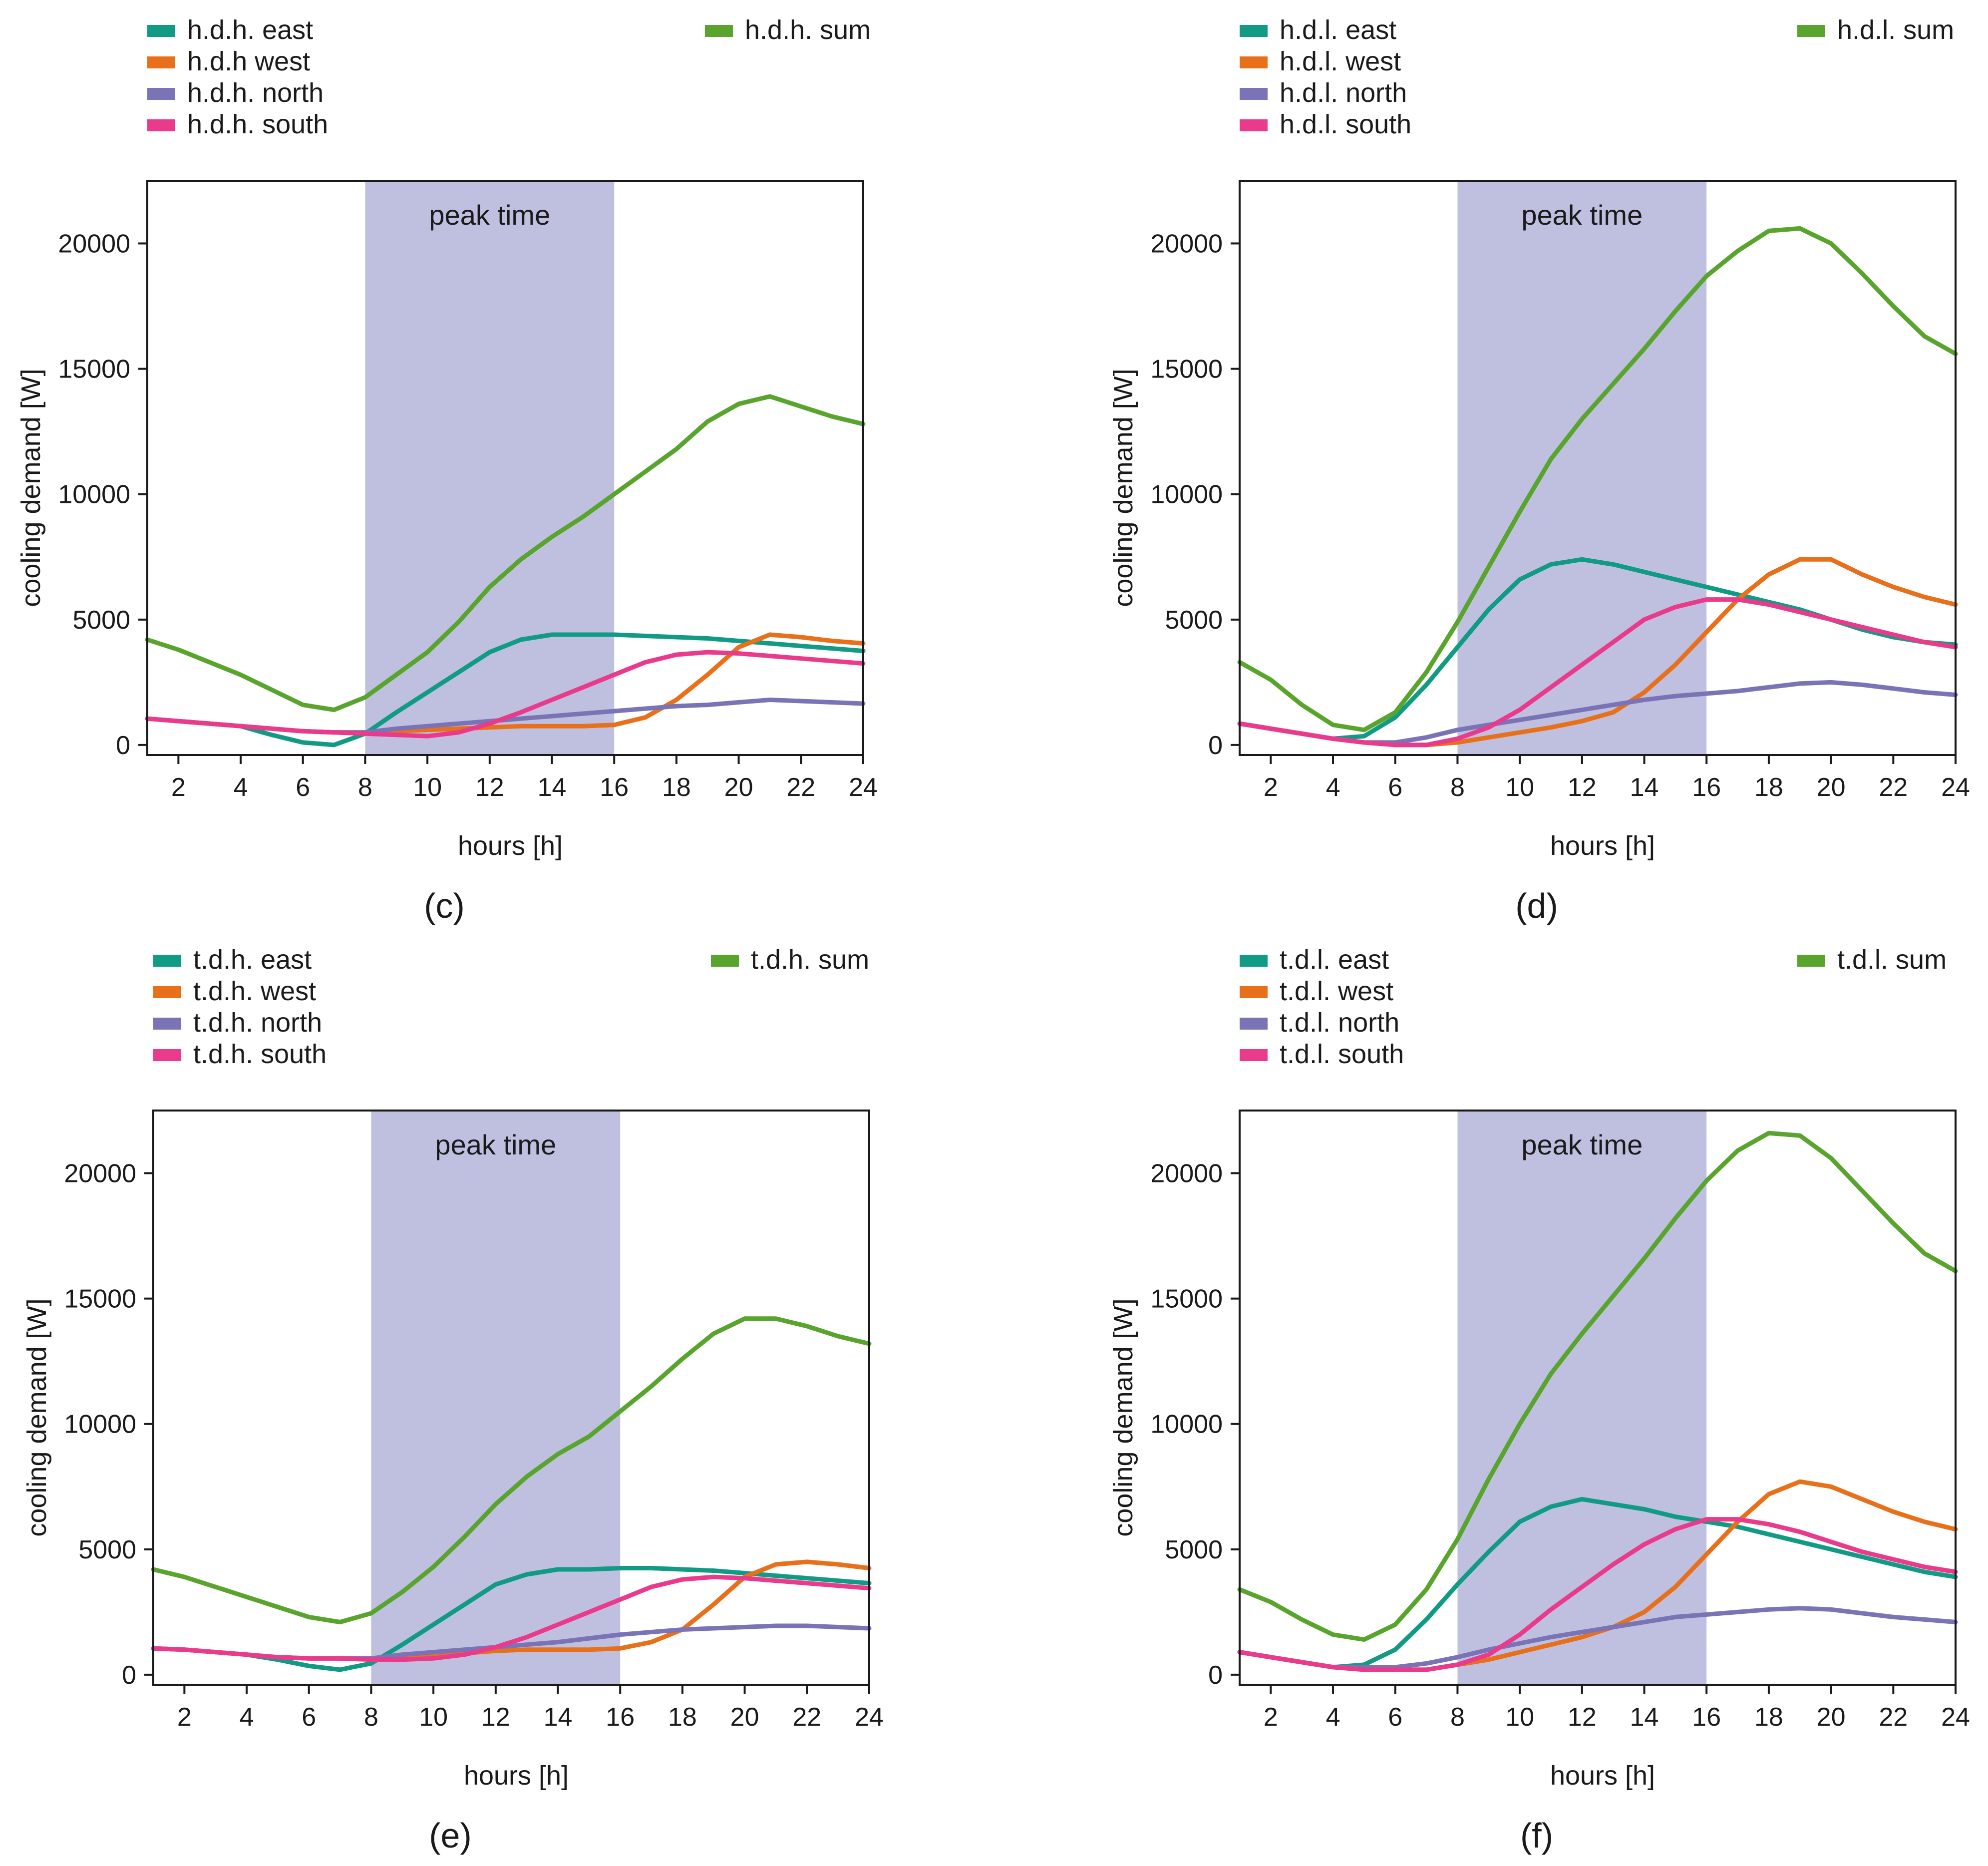 This screenshot has width=1988, height=1866. Describe the element at coordinates (248, 61) in the screenshot. I see `legend-label-west: h.d.h west` at that location.